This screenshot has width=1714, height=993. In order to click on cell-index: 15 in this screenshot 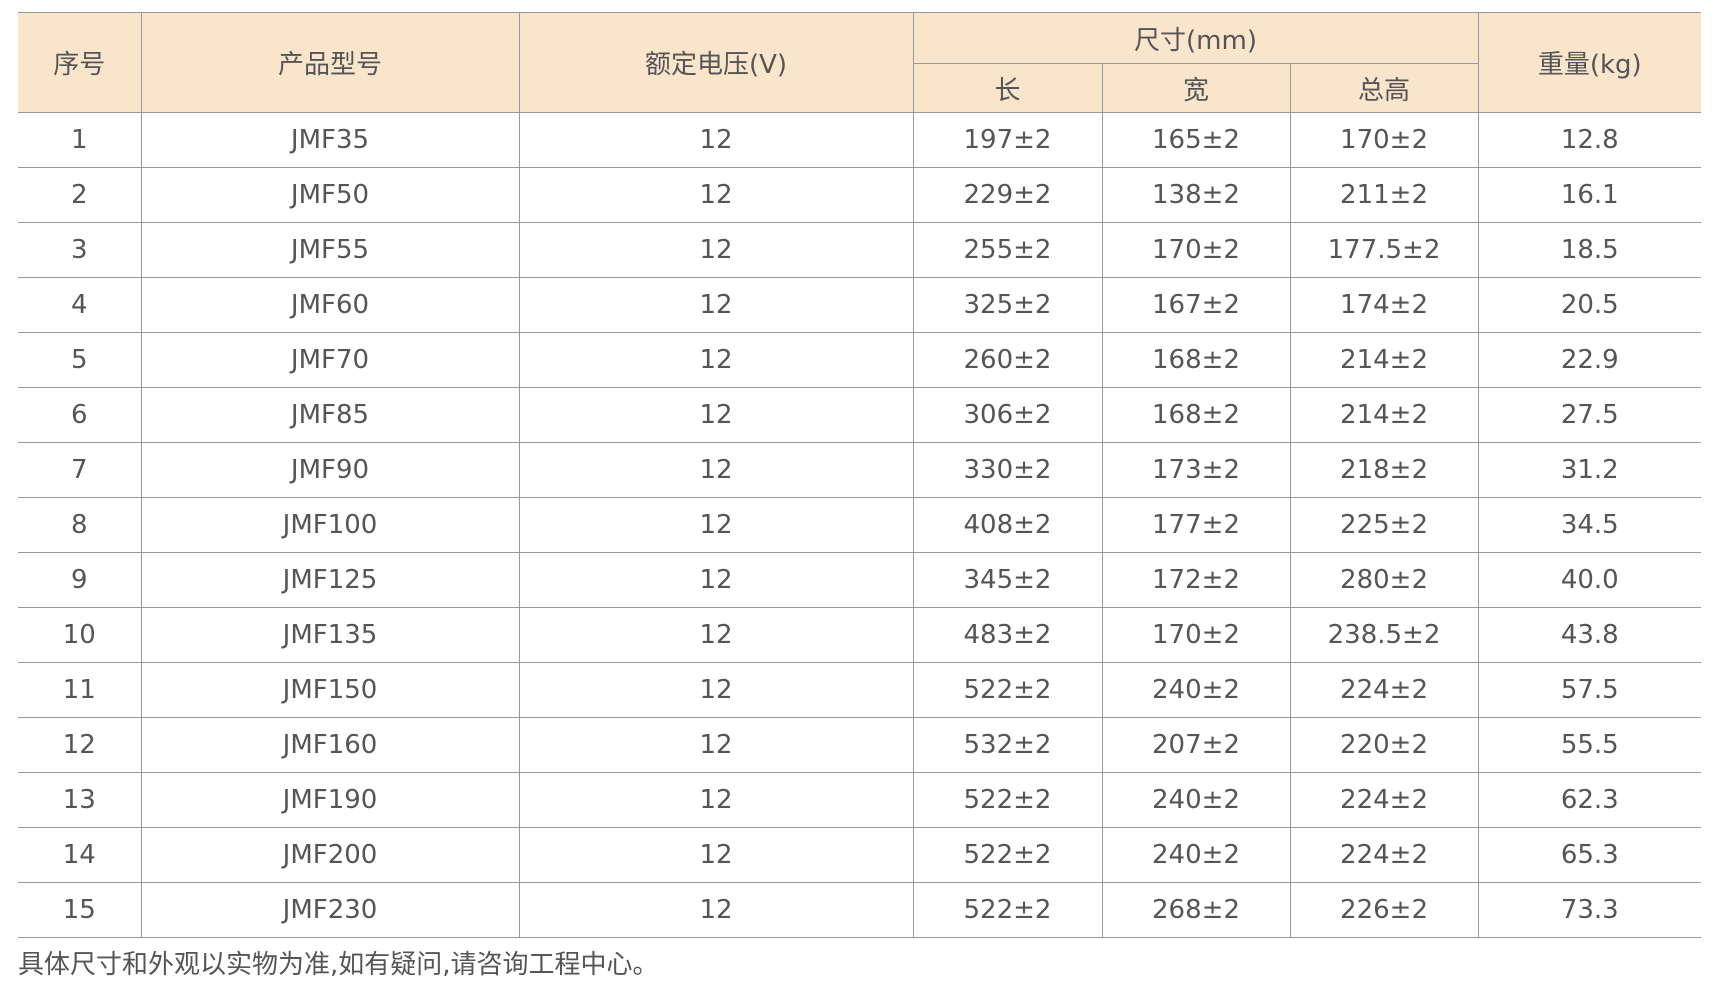, I will do `click(80, 910)`.